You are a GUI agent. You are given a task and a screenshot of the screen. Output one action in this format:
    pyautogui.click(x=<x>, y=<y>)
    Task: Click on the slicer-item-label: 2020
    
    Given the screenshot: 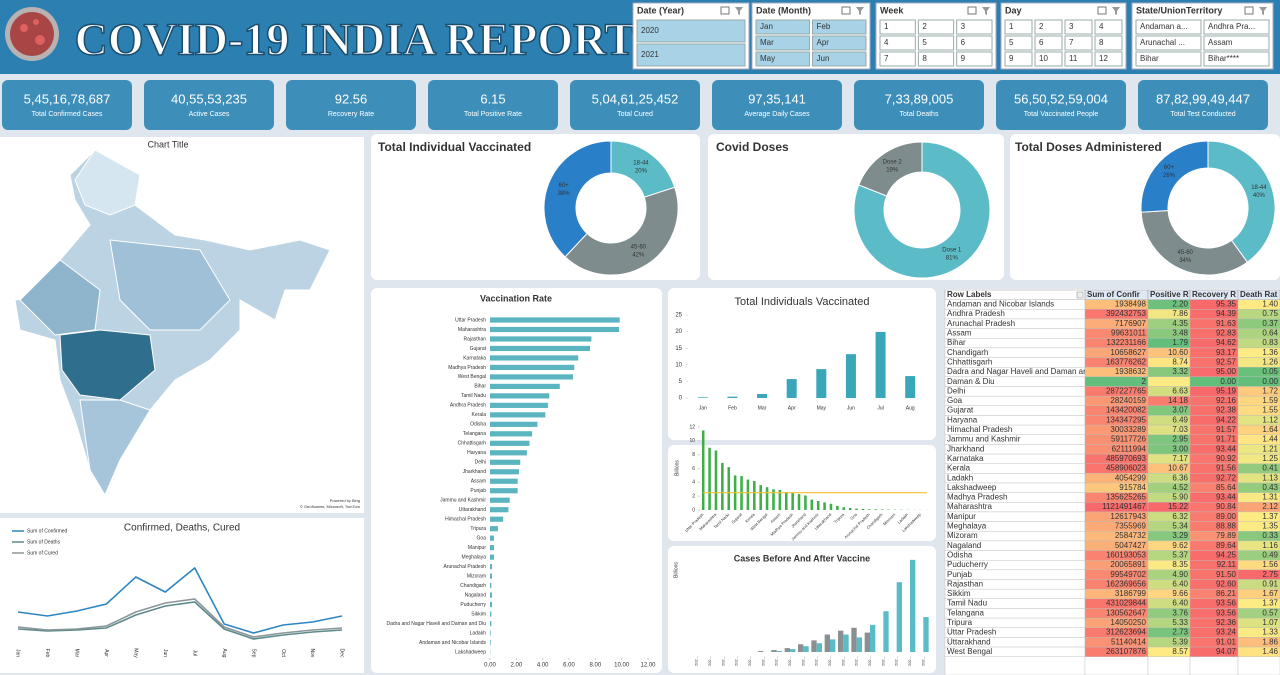 What is the action you would take?
    pyautogui.click(x=650, y=30)
    